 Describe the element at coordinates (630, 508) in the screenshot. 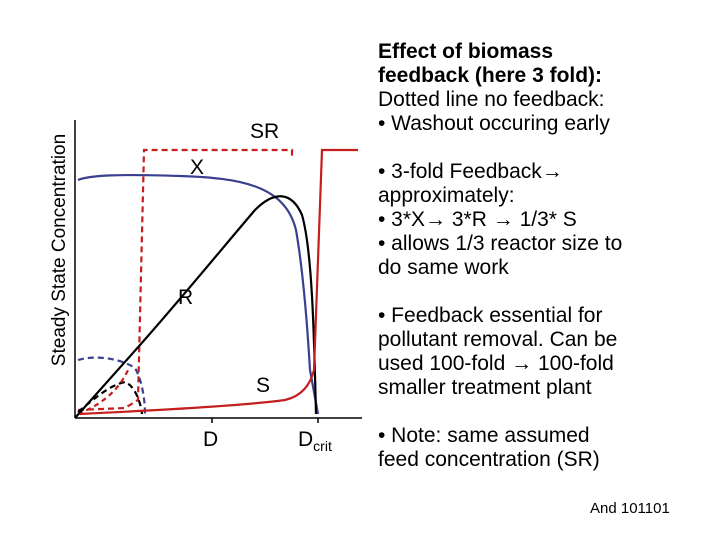

I see `footer-label: And 101101` at that location.